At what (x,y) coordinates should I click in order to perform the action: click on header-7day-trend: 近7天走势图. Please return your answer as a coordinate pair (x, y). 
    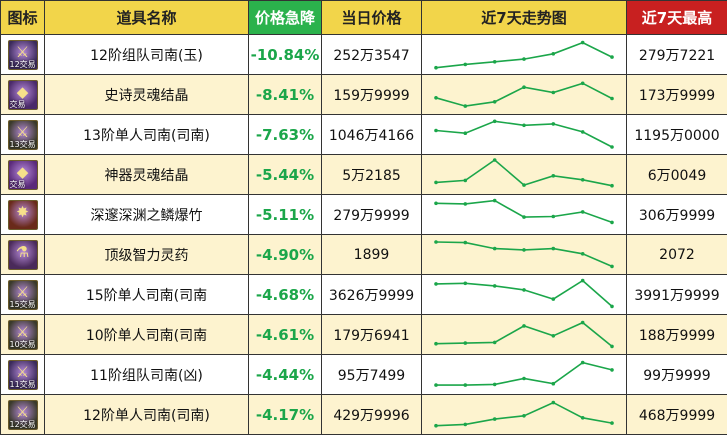
    Looking at the image, I should click on (524, 18).